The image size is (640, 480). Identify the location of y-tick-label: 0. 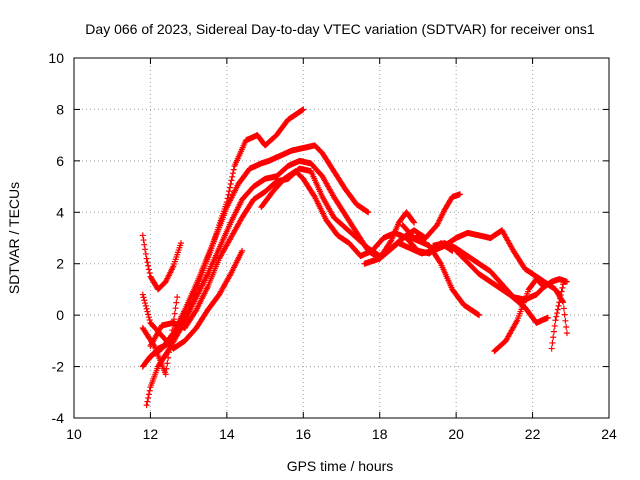
(60, 315).